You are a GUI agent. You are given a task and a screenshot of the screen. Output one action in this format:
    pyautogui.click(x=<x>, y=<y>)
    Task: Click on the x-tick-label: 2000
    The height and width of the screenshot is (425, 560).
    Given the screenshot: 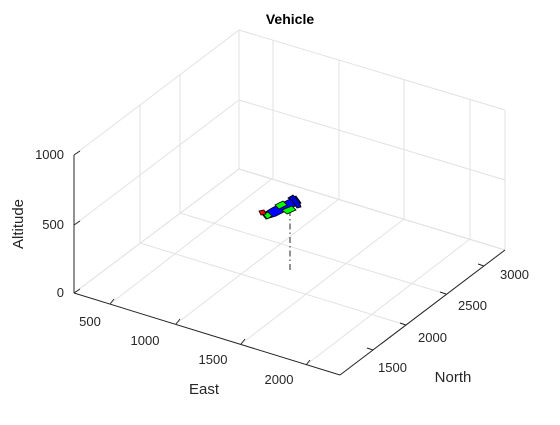 What is the action you would take?
    pyautogui.click(x=279, y=379)
    